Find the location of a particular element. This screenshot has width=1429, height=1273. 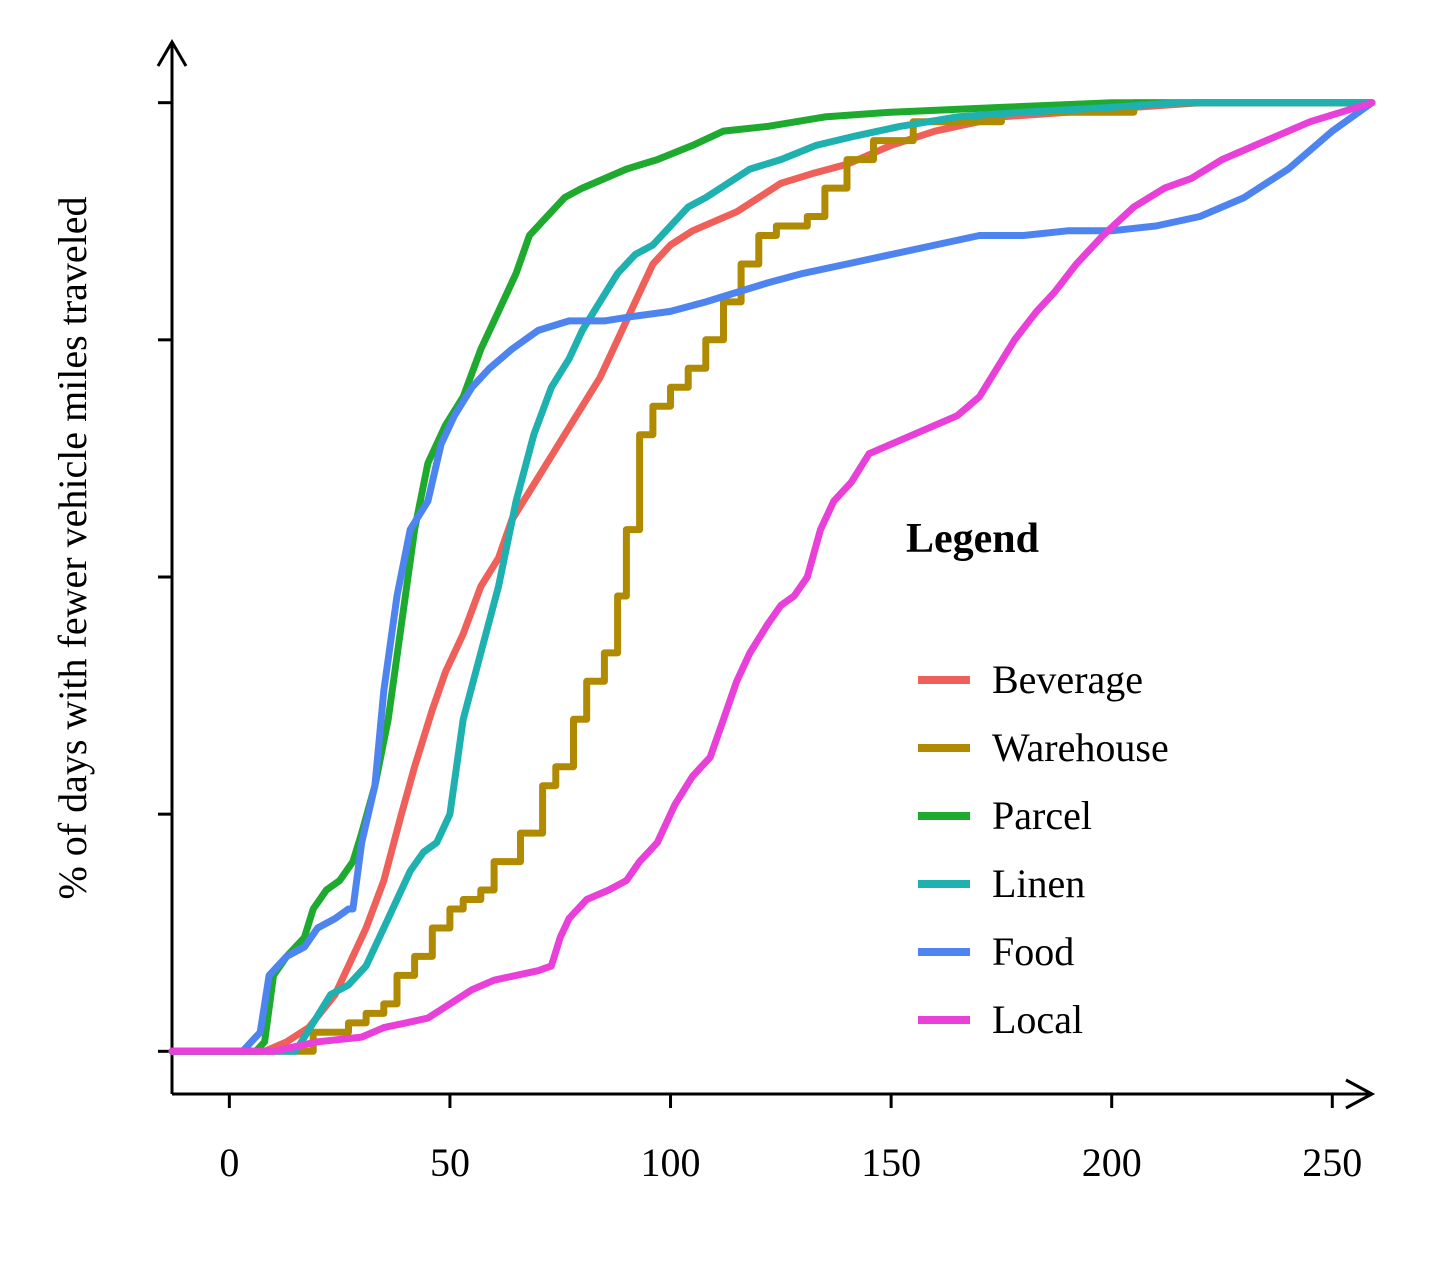

legend-label-beverage: Beverage is located at coordinates (1067, 679).